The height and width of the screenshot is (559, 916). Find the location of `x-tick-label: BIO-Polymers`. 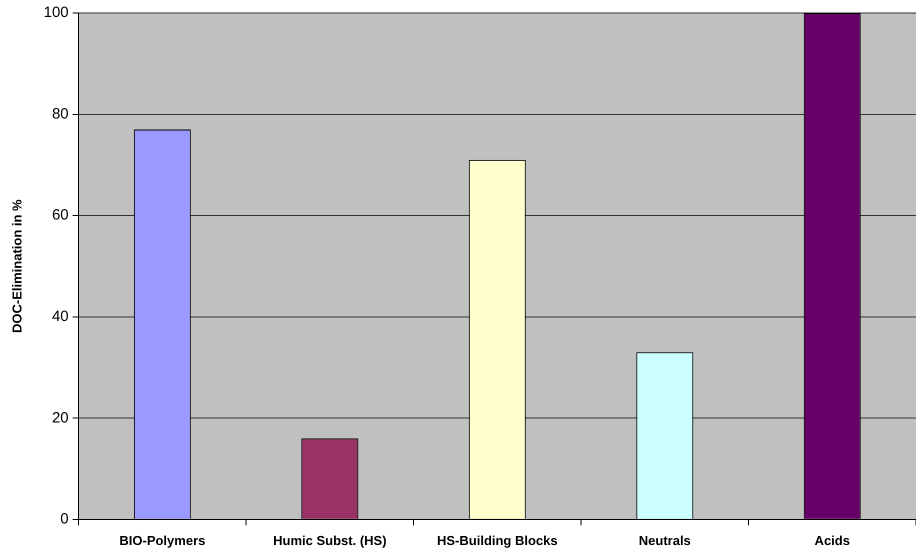

x-tick-label: BIO-Polymers is located at coordinates (162, 540).